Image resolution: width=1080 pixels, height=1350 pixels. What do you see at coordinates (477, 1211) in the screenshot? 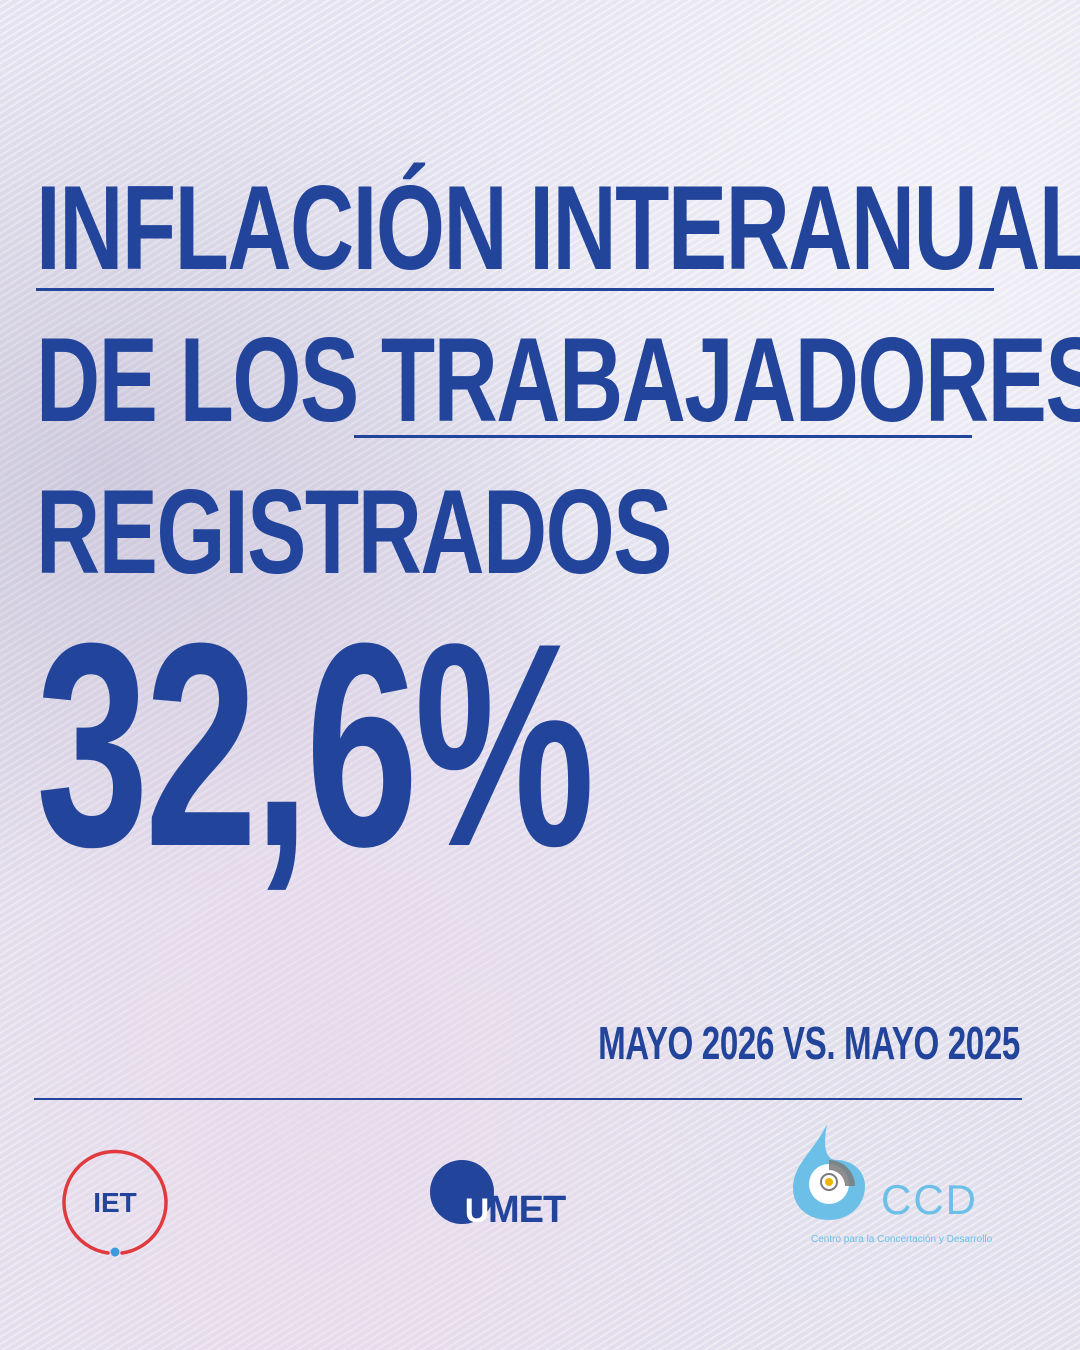
I see `umet-logo-letter: U` at bounding box center [477, 1211].